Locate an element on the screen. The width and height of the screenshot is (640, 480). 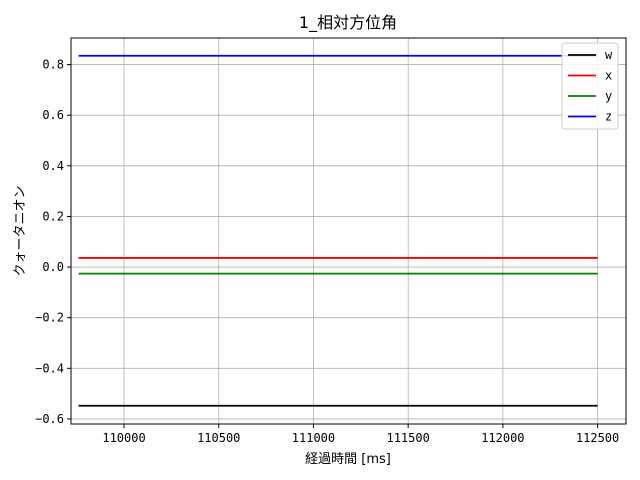
y-tick-label: −0.4 is located at coordinates (49, 368).